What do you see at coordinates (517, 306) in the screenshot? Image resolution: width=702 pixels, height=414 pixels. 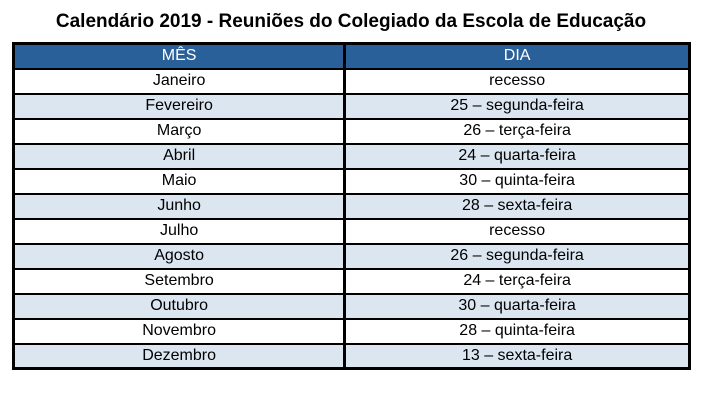 I see `dia-cell: 30 – quarta-feira` at bounding box center [517, 306].